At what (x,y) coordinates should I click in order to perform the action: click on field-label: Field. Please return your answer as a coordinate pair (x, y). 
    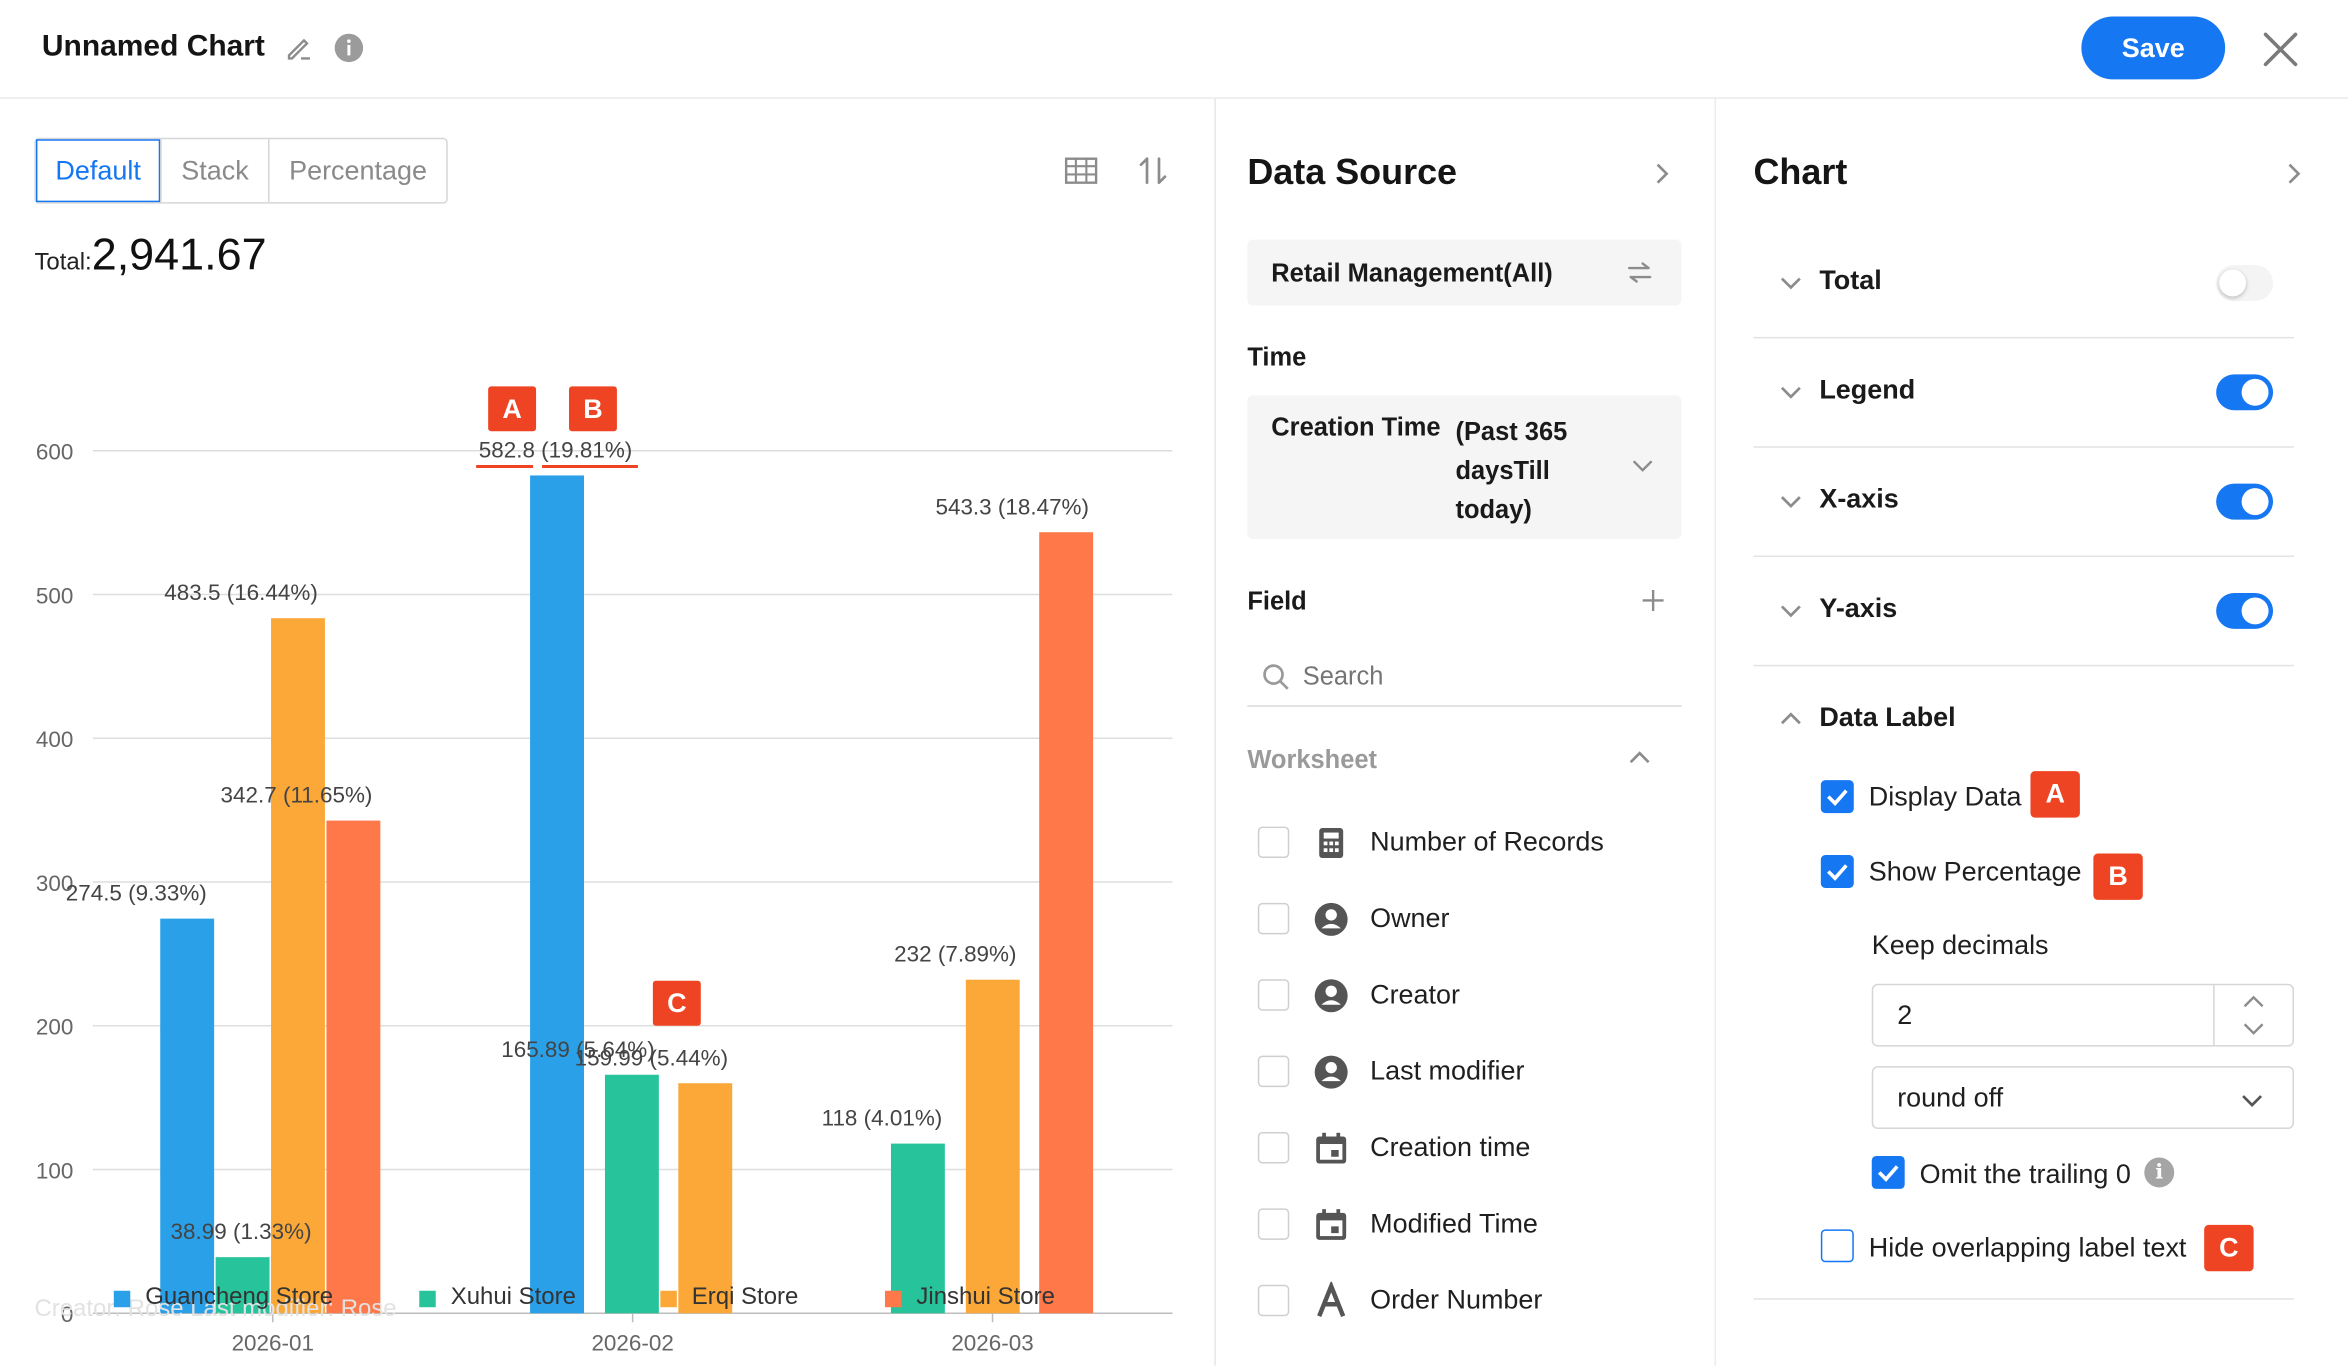
    Looking at the image, I should click on (1277, 601).